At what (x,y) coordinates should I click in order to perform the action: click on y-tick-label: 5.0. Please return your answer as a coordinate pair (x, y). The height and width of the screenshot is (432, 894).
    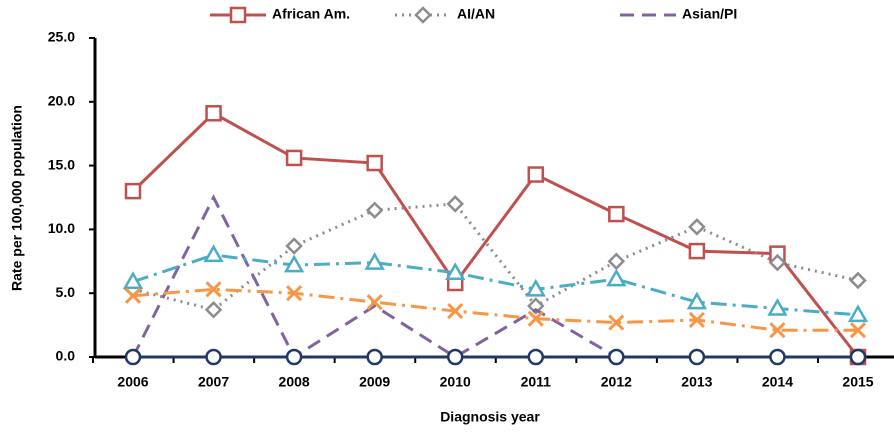
    Looking at the image, I should click on (66, 292).